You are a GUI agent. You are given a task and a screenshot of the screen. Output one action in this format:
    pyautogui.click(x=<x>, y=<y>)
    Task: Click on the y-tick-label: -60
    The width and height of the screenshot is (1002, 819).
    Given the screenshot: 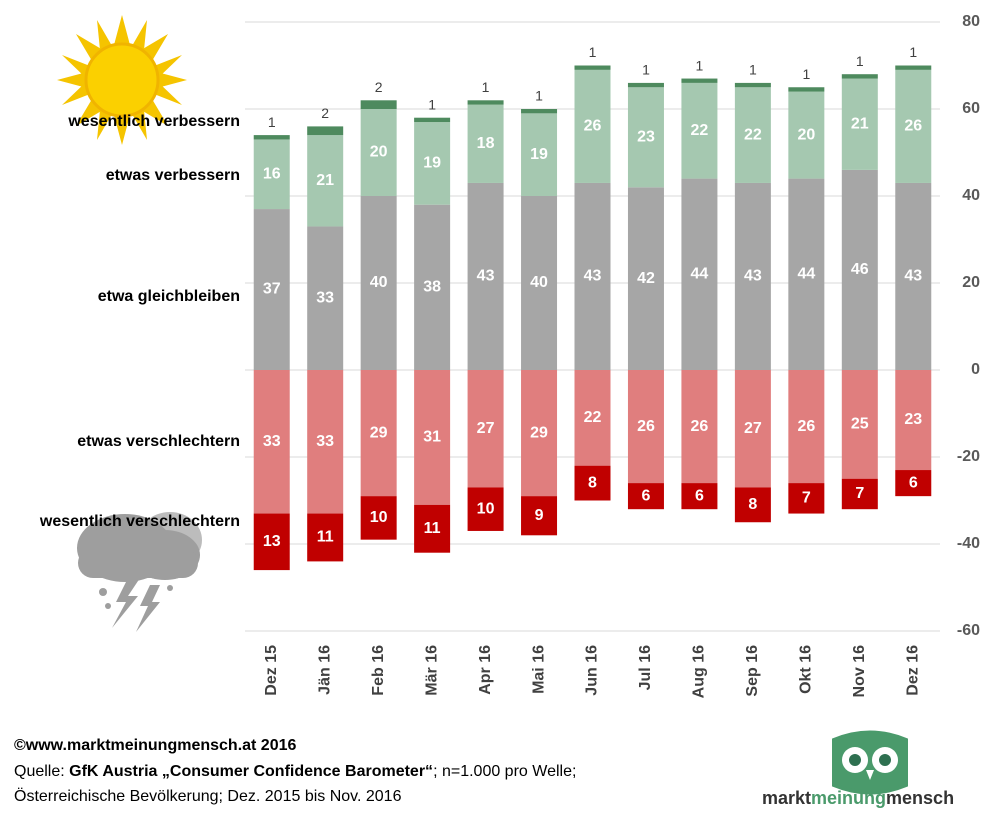 What is the action you would take?
    pyautogui.click(x=968, y=630)
    